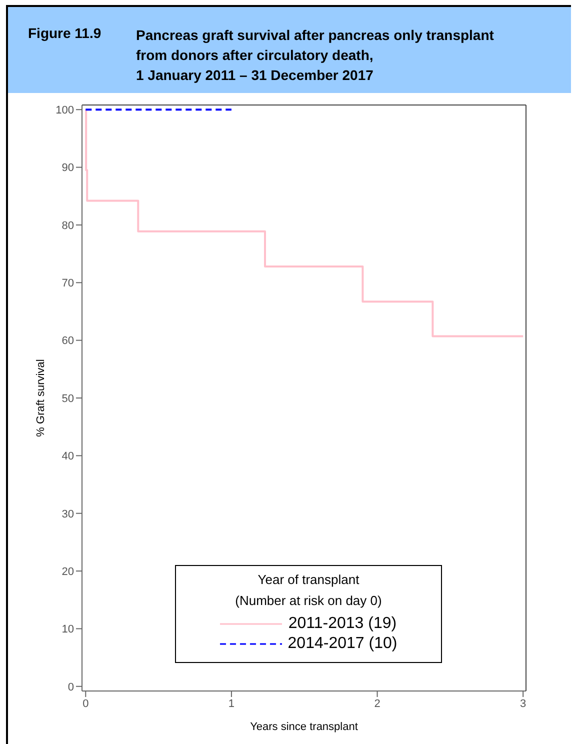 The image size is (573, 744). I want to click on y-tick-label: 50, so click(68, 398).